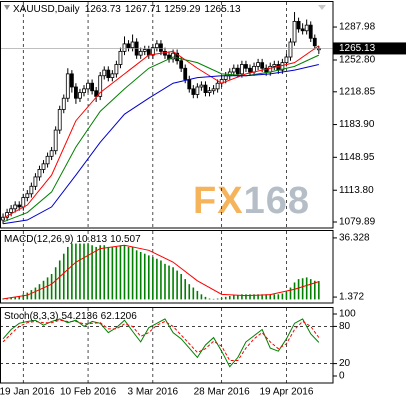 The height and width of the screenshot is (401, 406). I want to click on stoch-header: Stoch(8,3,3) 54.2136 62.1206, so click(70, 316).